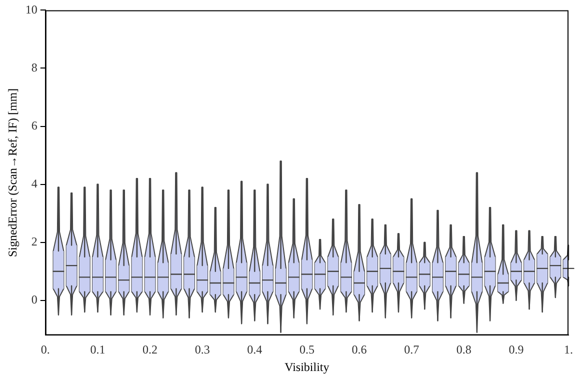 The width and height of the screenshot is (576, 377). What do you see at coordinates (34, 67) in the screenshot?
I see `y-tick-label: 8` at bounding box center [34, 67].